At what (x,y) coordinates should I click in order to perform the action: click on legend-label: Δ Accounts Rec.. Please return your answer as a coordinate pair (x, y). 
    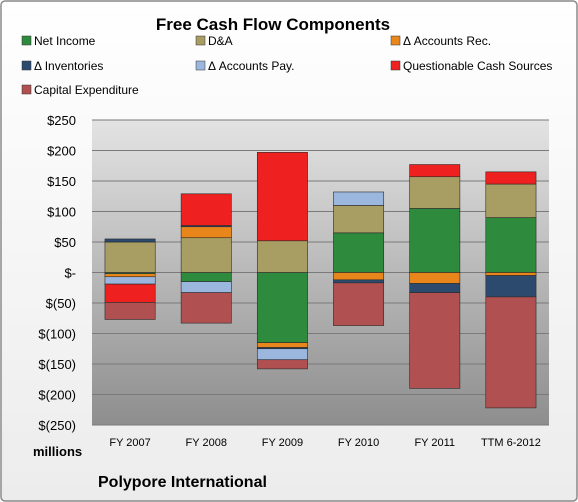
    Looking at the image, I should click on (447, 41).